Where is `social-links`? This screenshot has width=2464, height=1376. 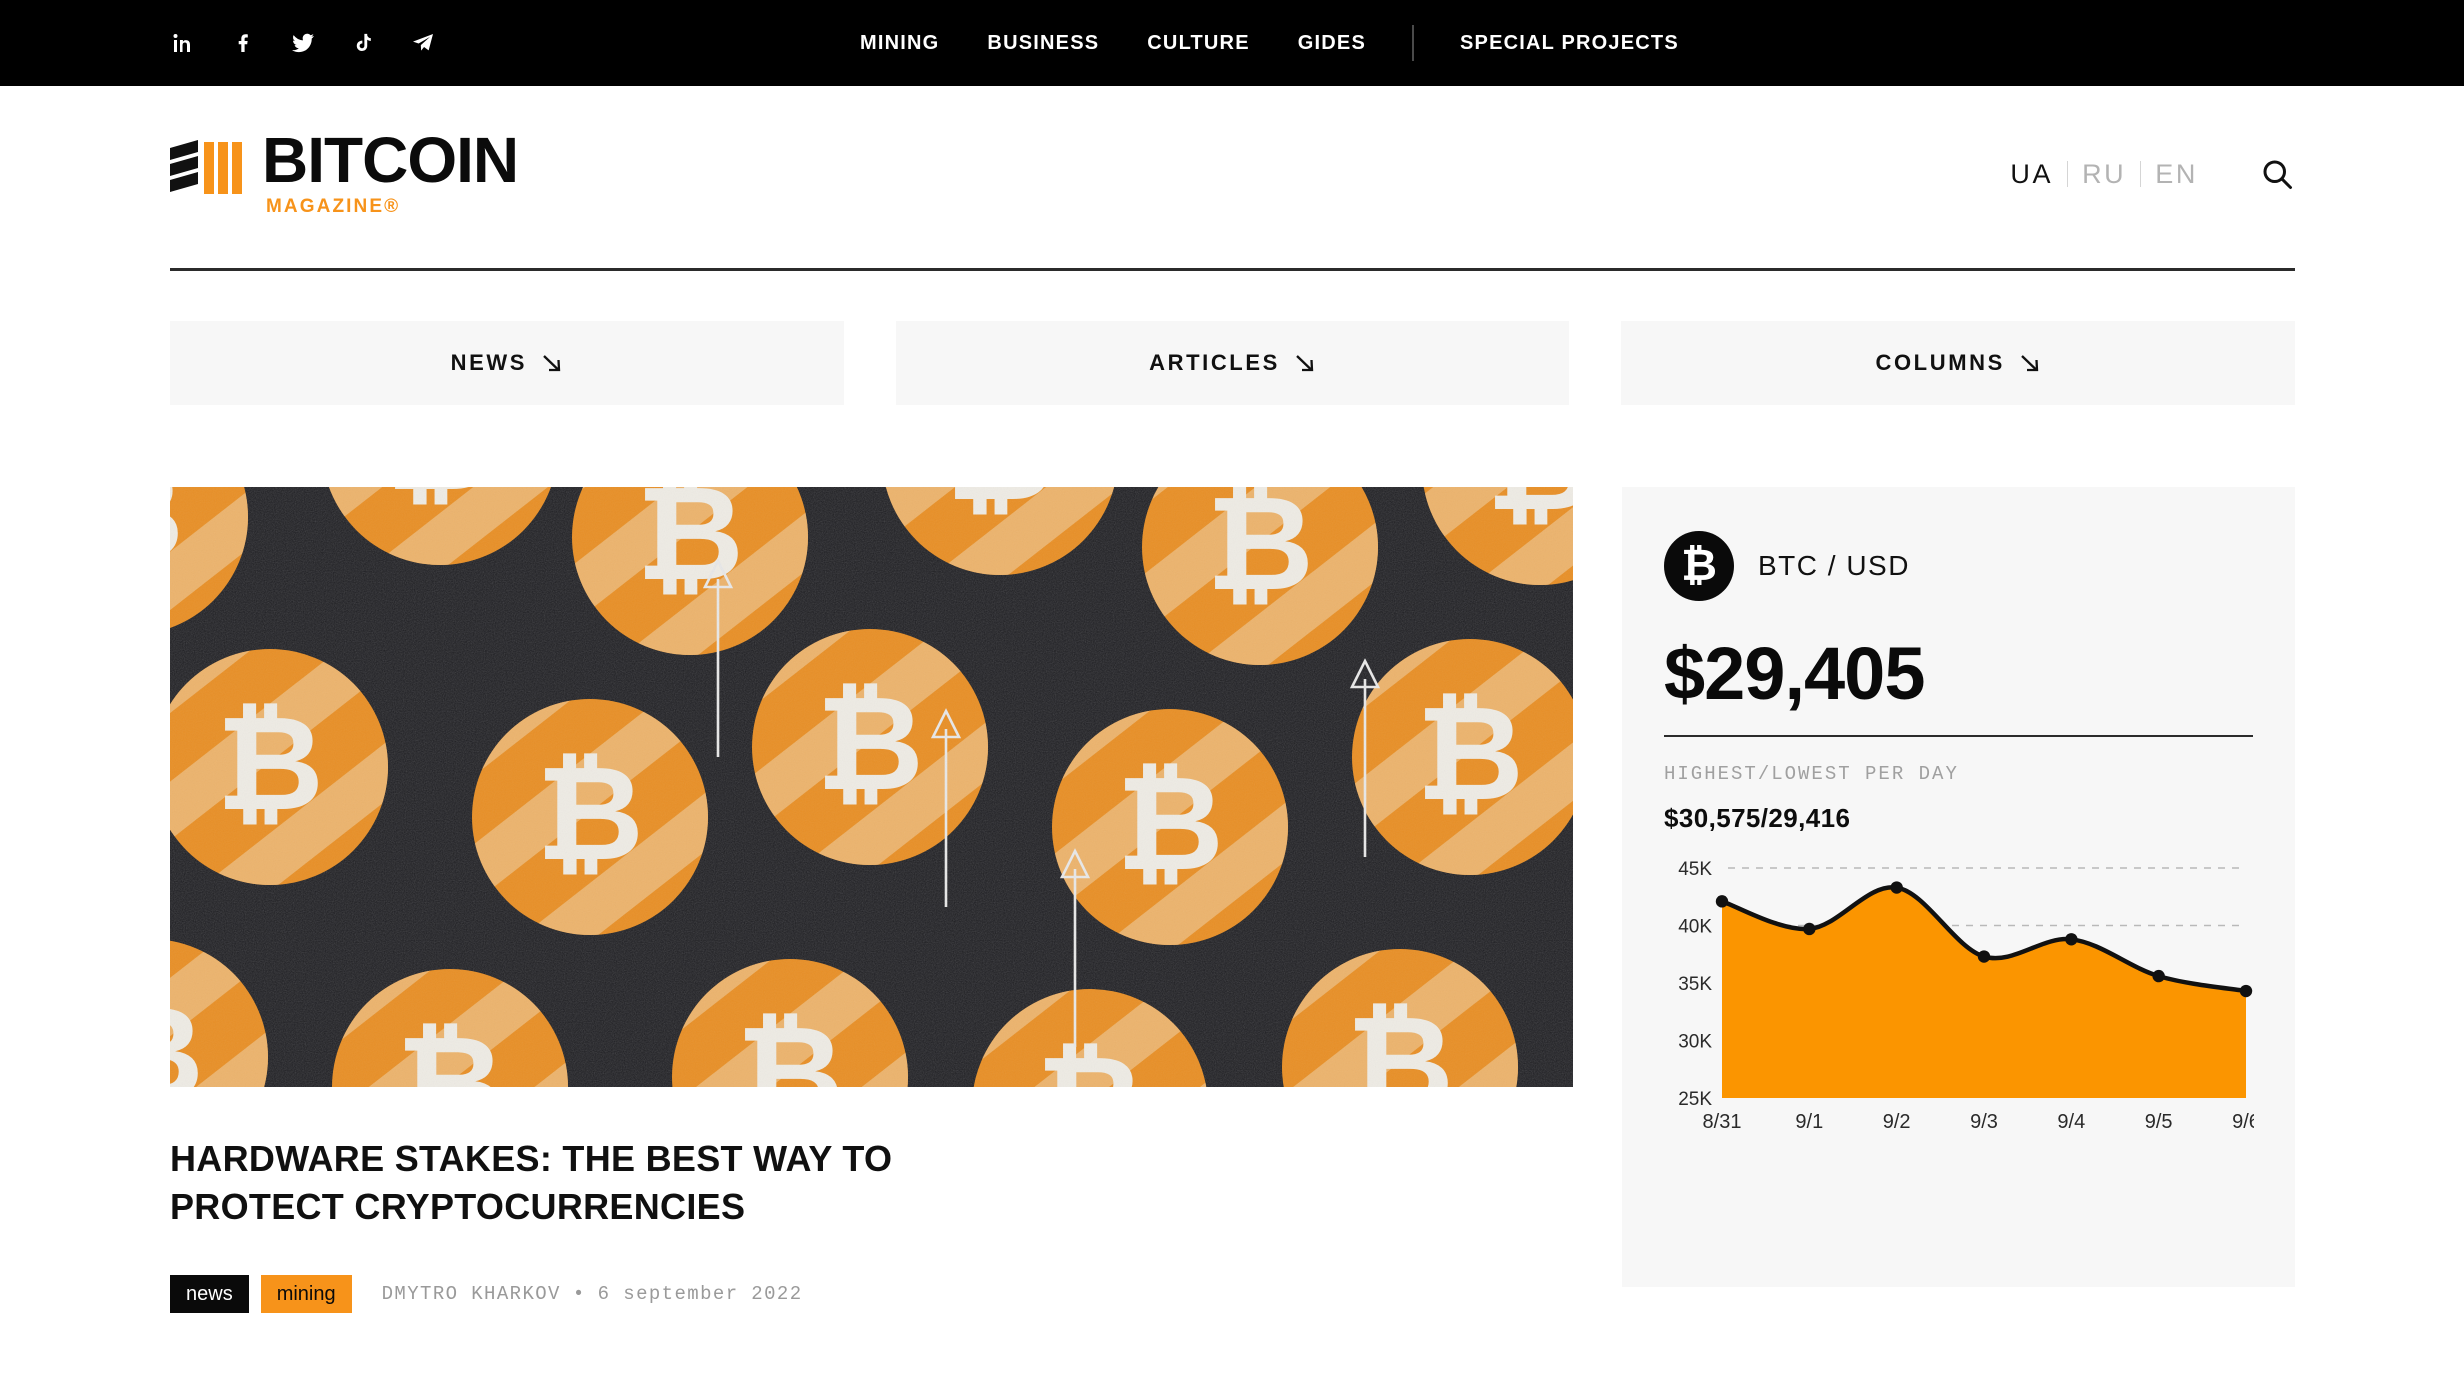 social-links is located at coordinates (303, 43).